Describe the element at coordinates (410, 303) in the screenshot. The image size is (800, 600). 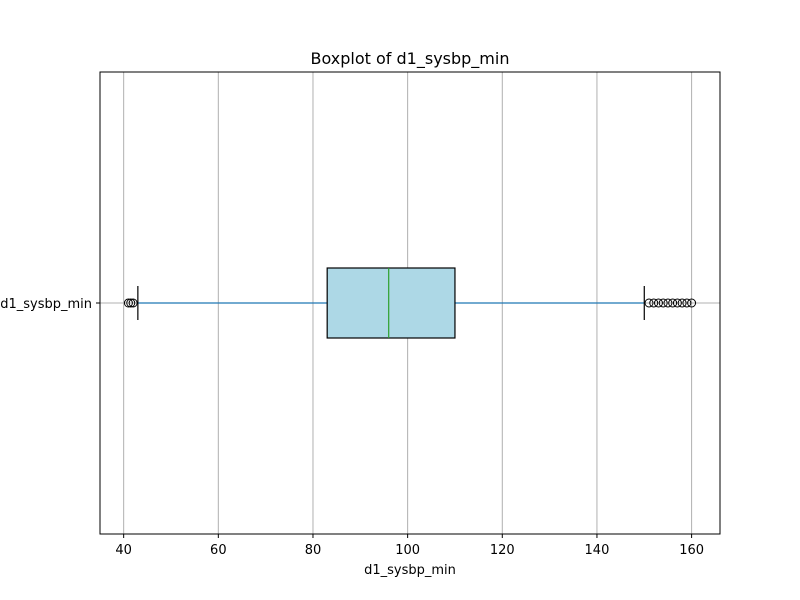
I see `outlier-points` at that location.